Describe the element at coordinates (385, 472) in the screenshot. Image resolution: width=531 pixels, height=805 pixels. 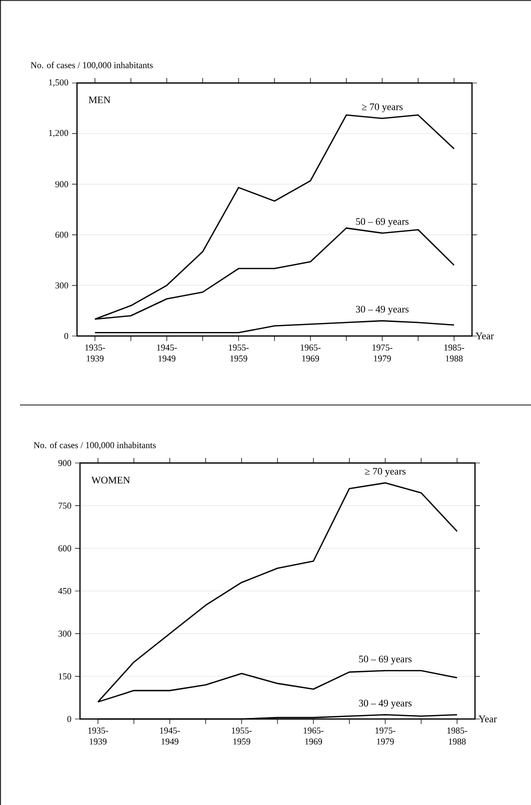
I see `legend-label: ≥ 70 years` at that location.